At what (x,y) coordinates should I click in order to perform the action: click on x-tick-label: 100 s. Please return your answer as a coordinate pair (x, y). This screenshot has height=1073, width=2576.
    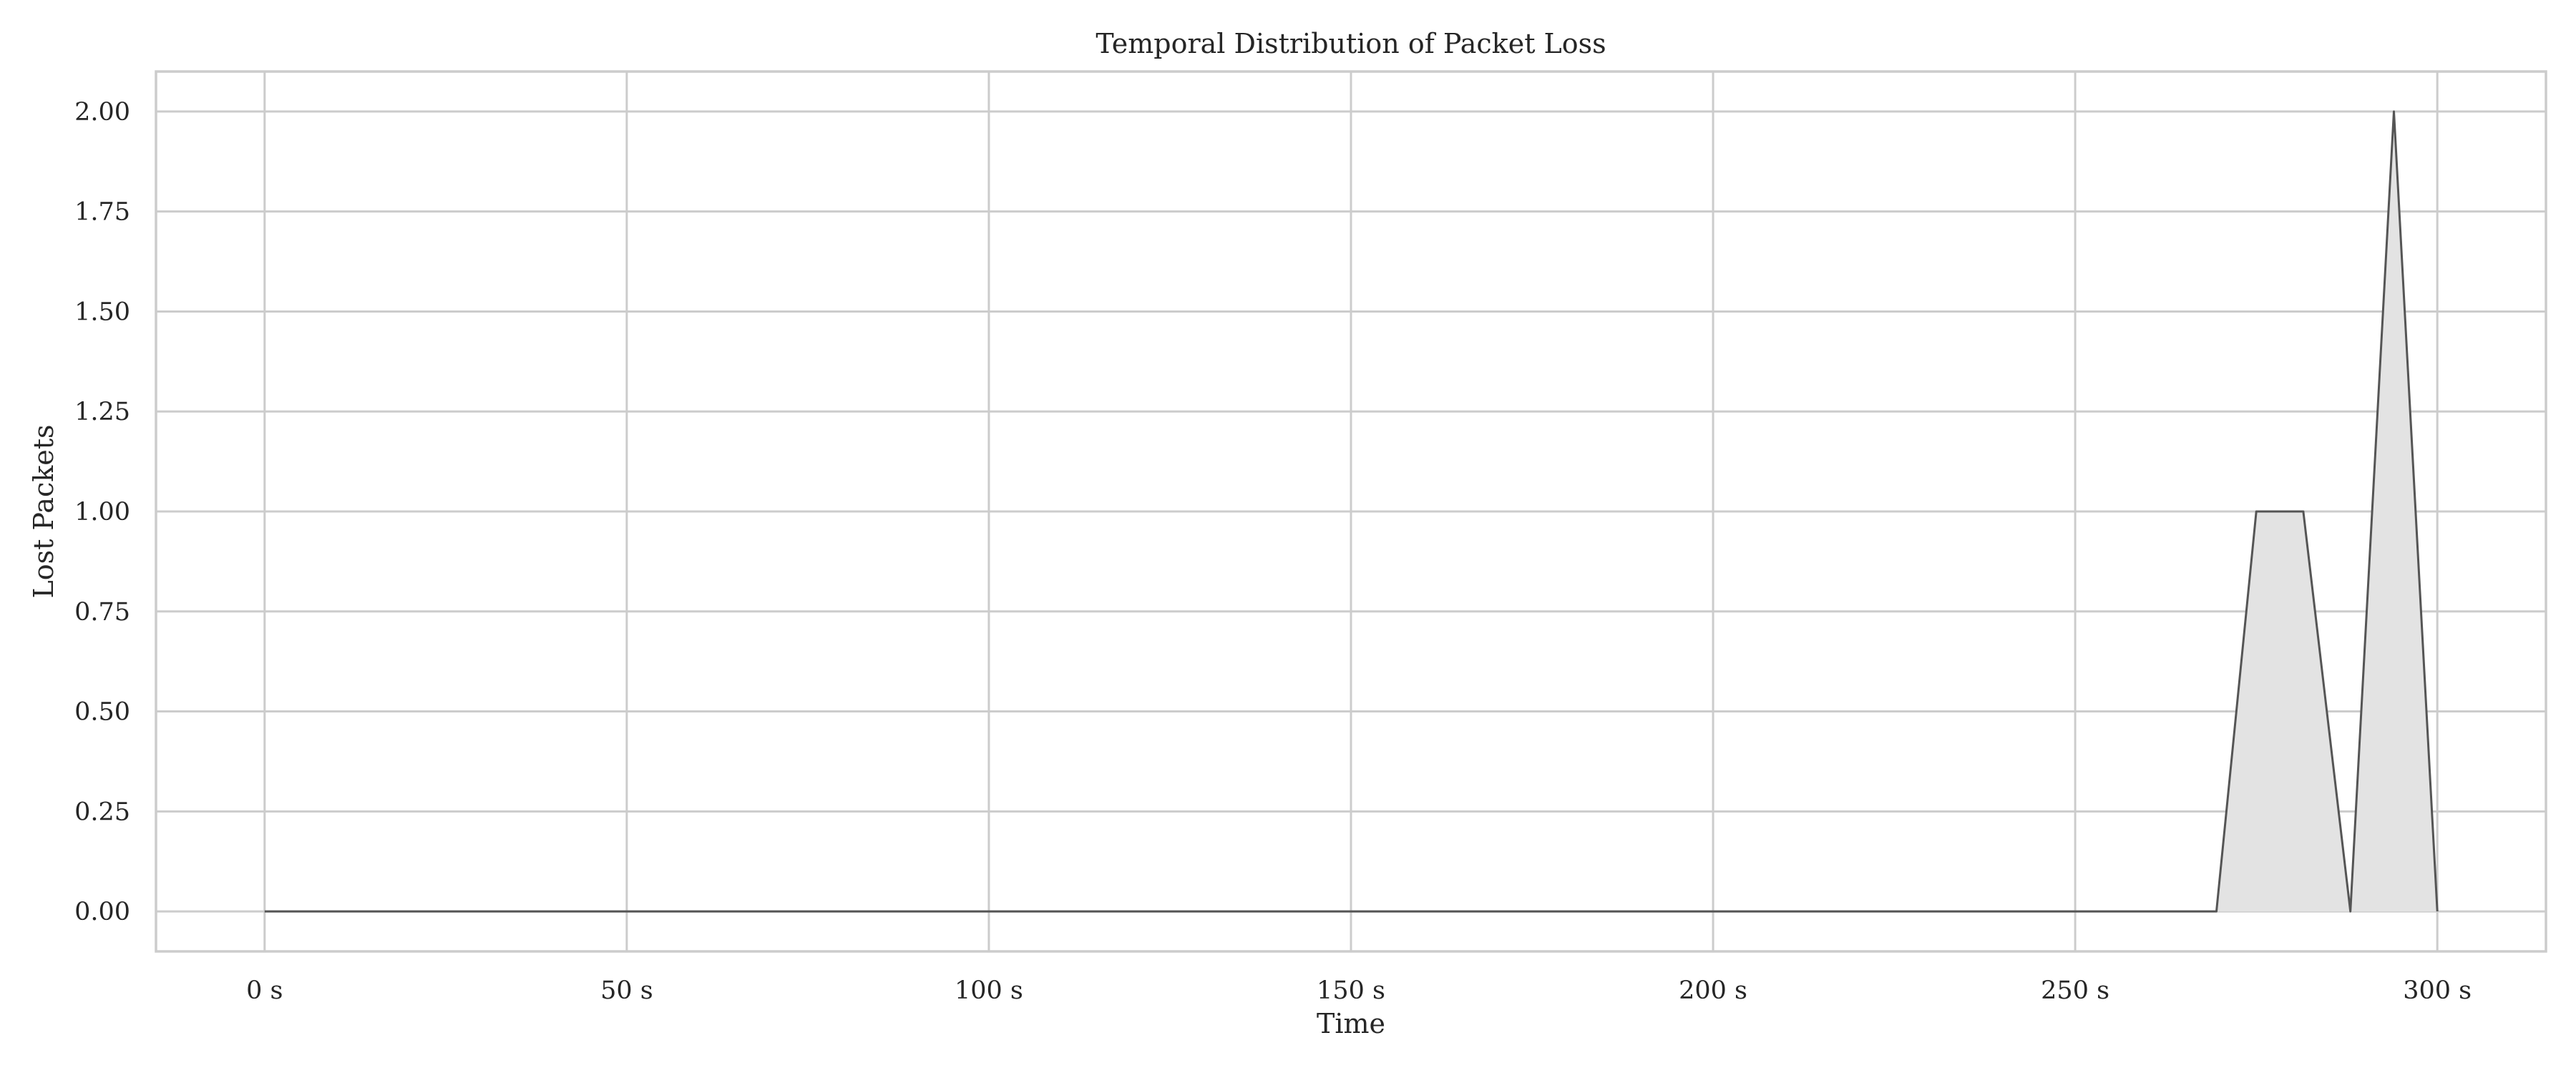
    Looking at the image, I should click on (989, 990).